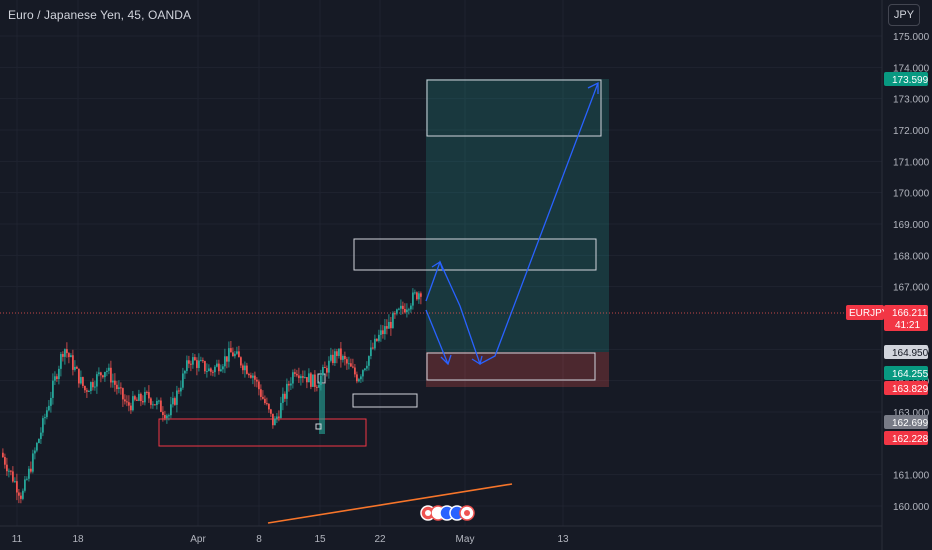  I want to click on target-box, so click(514, 108).